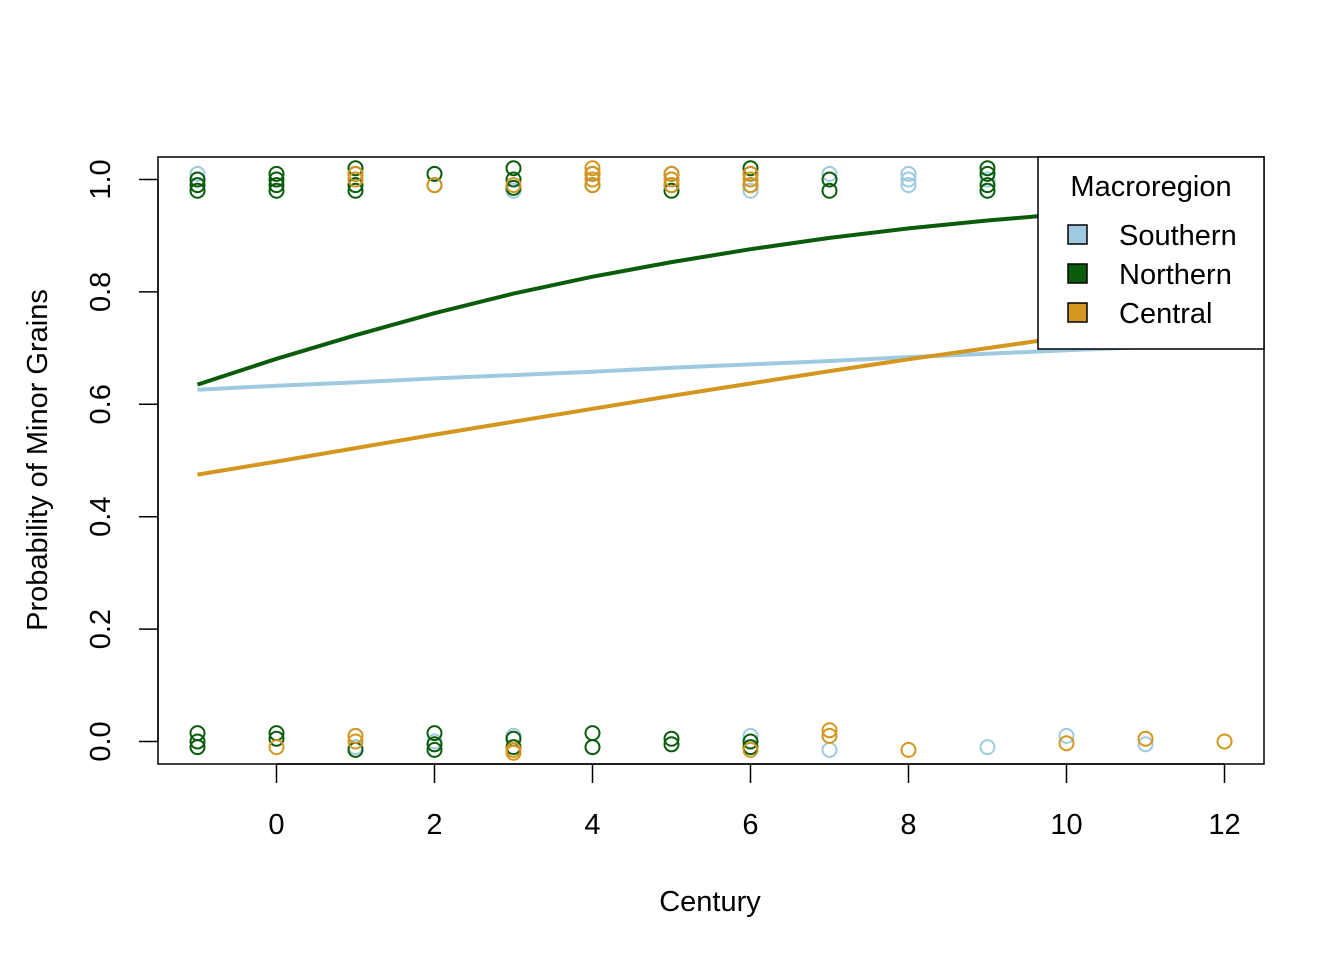 This screenshot has height=960, width=1344. What do you see at coordinates (592, 825) in the screenshot?
I see `x-tick-label: 4` at bounding box center [592, 825].